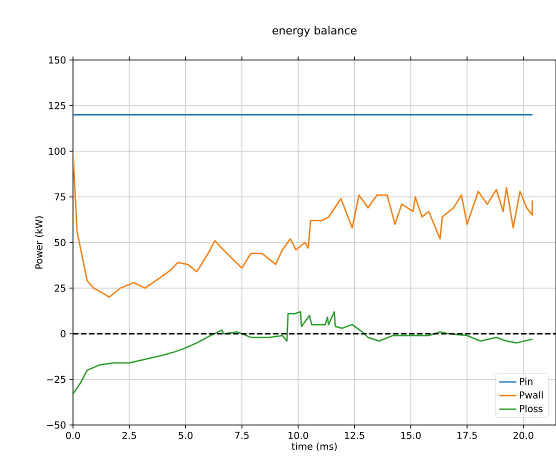 The image size is (556, 467). I want to click on x-tick-label: 17.5, so click(467, 435).